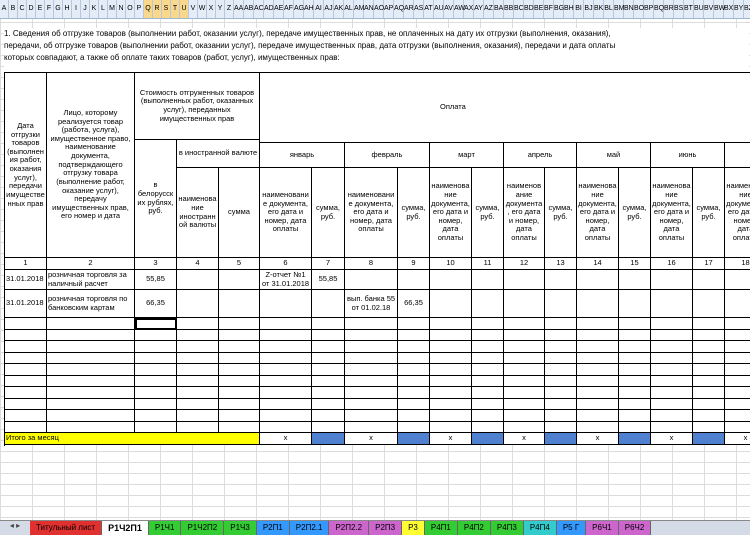 This screenshot has width=750, height=535. I want to click on column-letter: BQ, so click(659, 9).